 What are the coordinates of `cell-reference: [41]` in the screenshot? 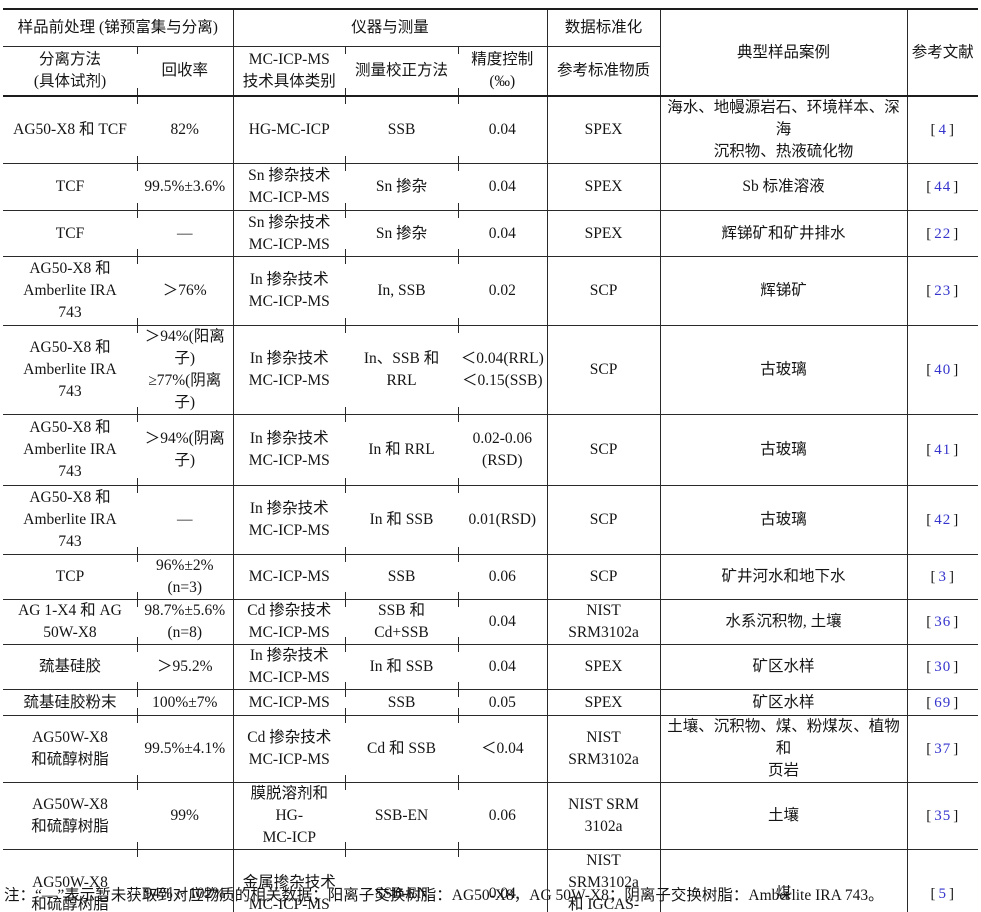 It's located at (942, 450).